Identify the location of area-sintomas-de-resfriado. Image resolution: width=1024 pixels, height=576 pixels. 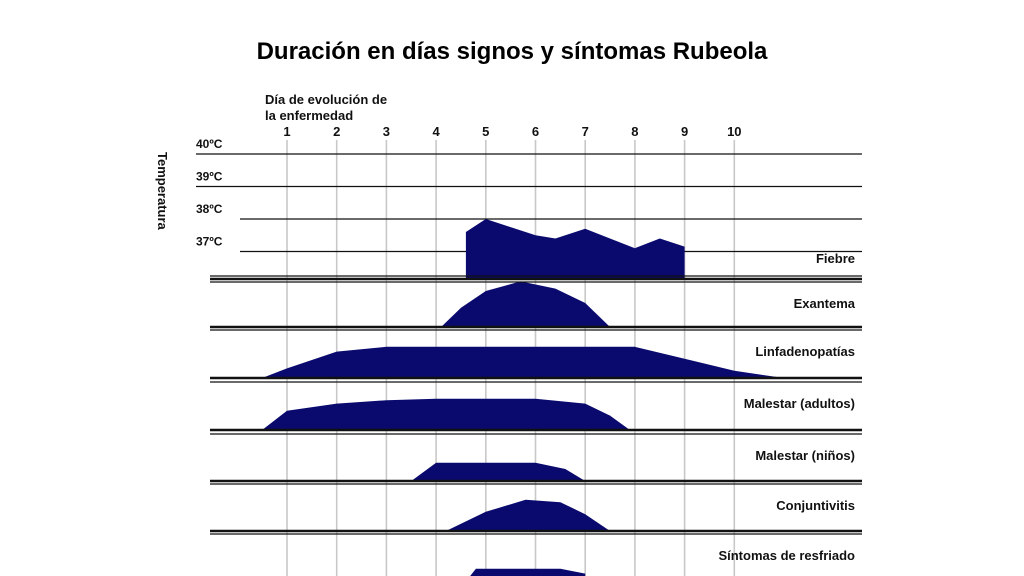
(528, 572).